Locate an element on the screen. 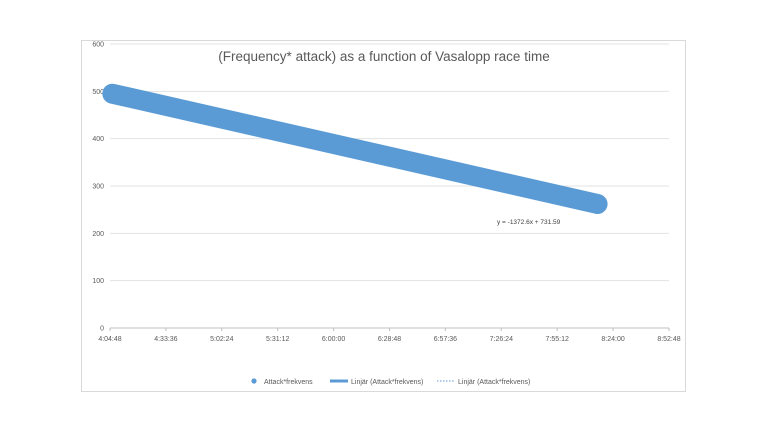  x-tick-label: 6:28:48 is located at coordinates (389, 339).